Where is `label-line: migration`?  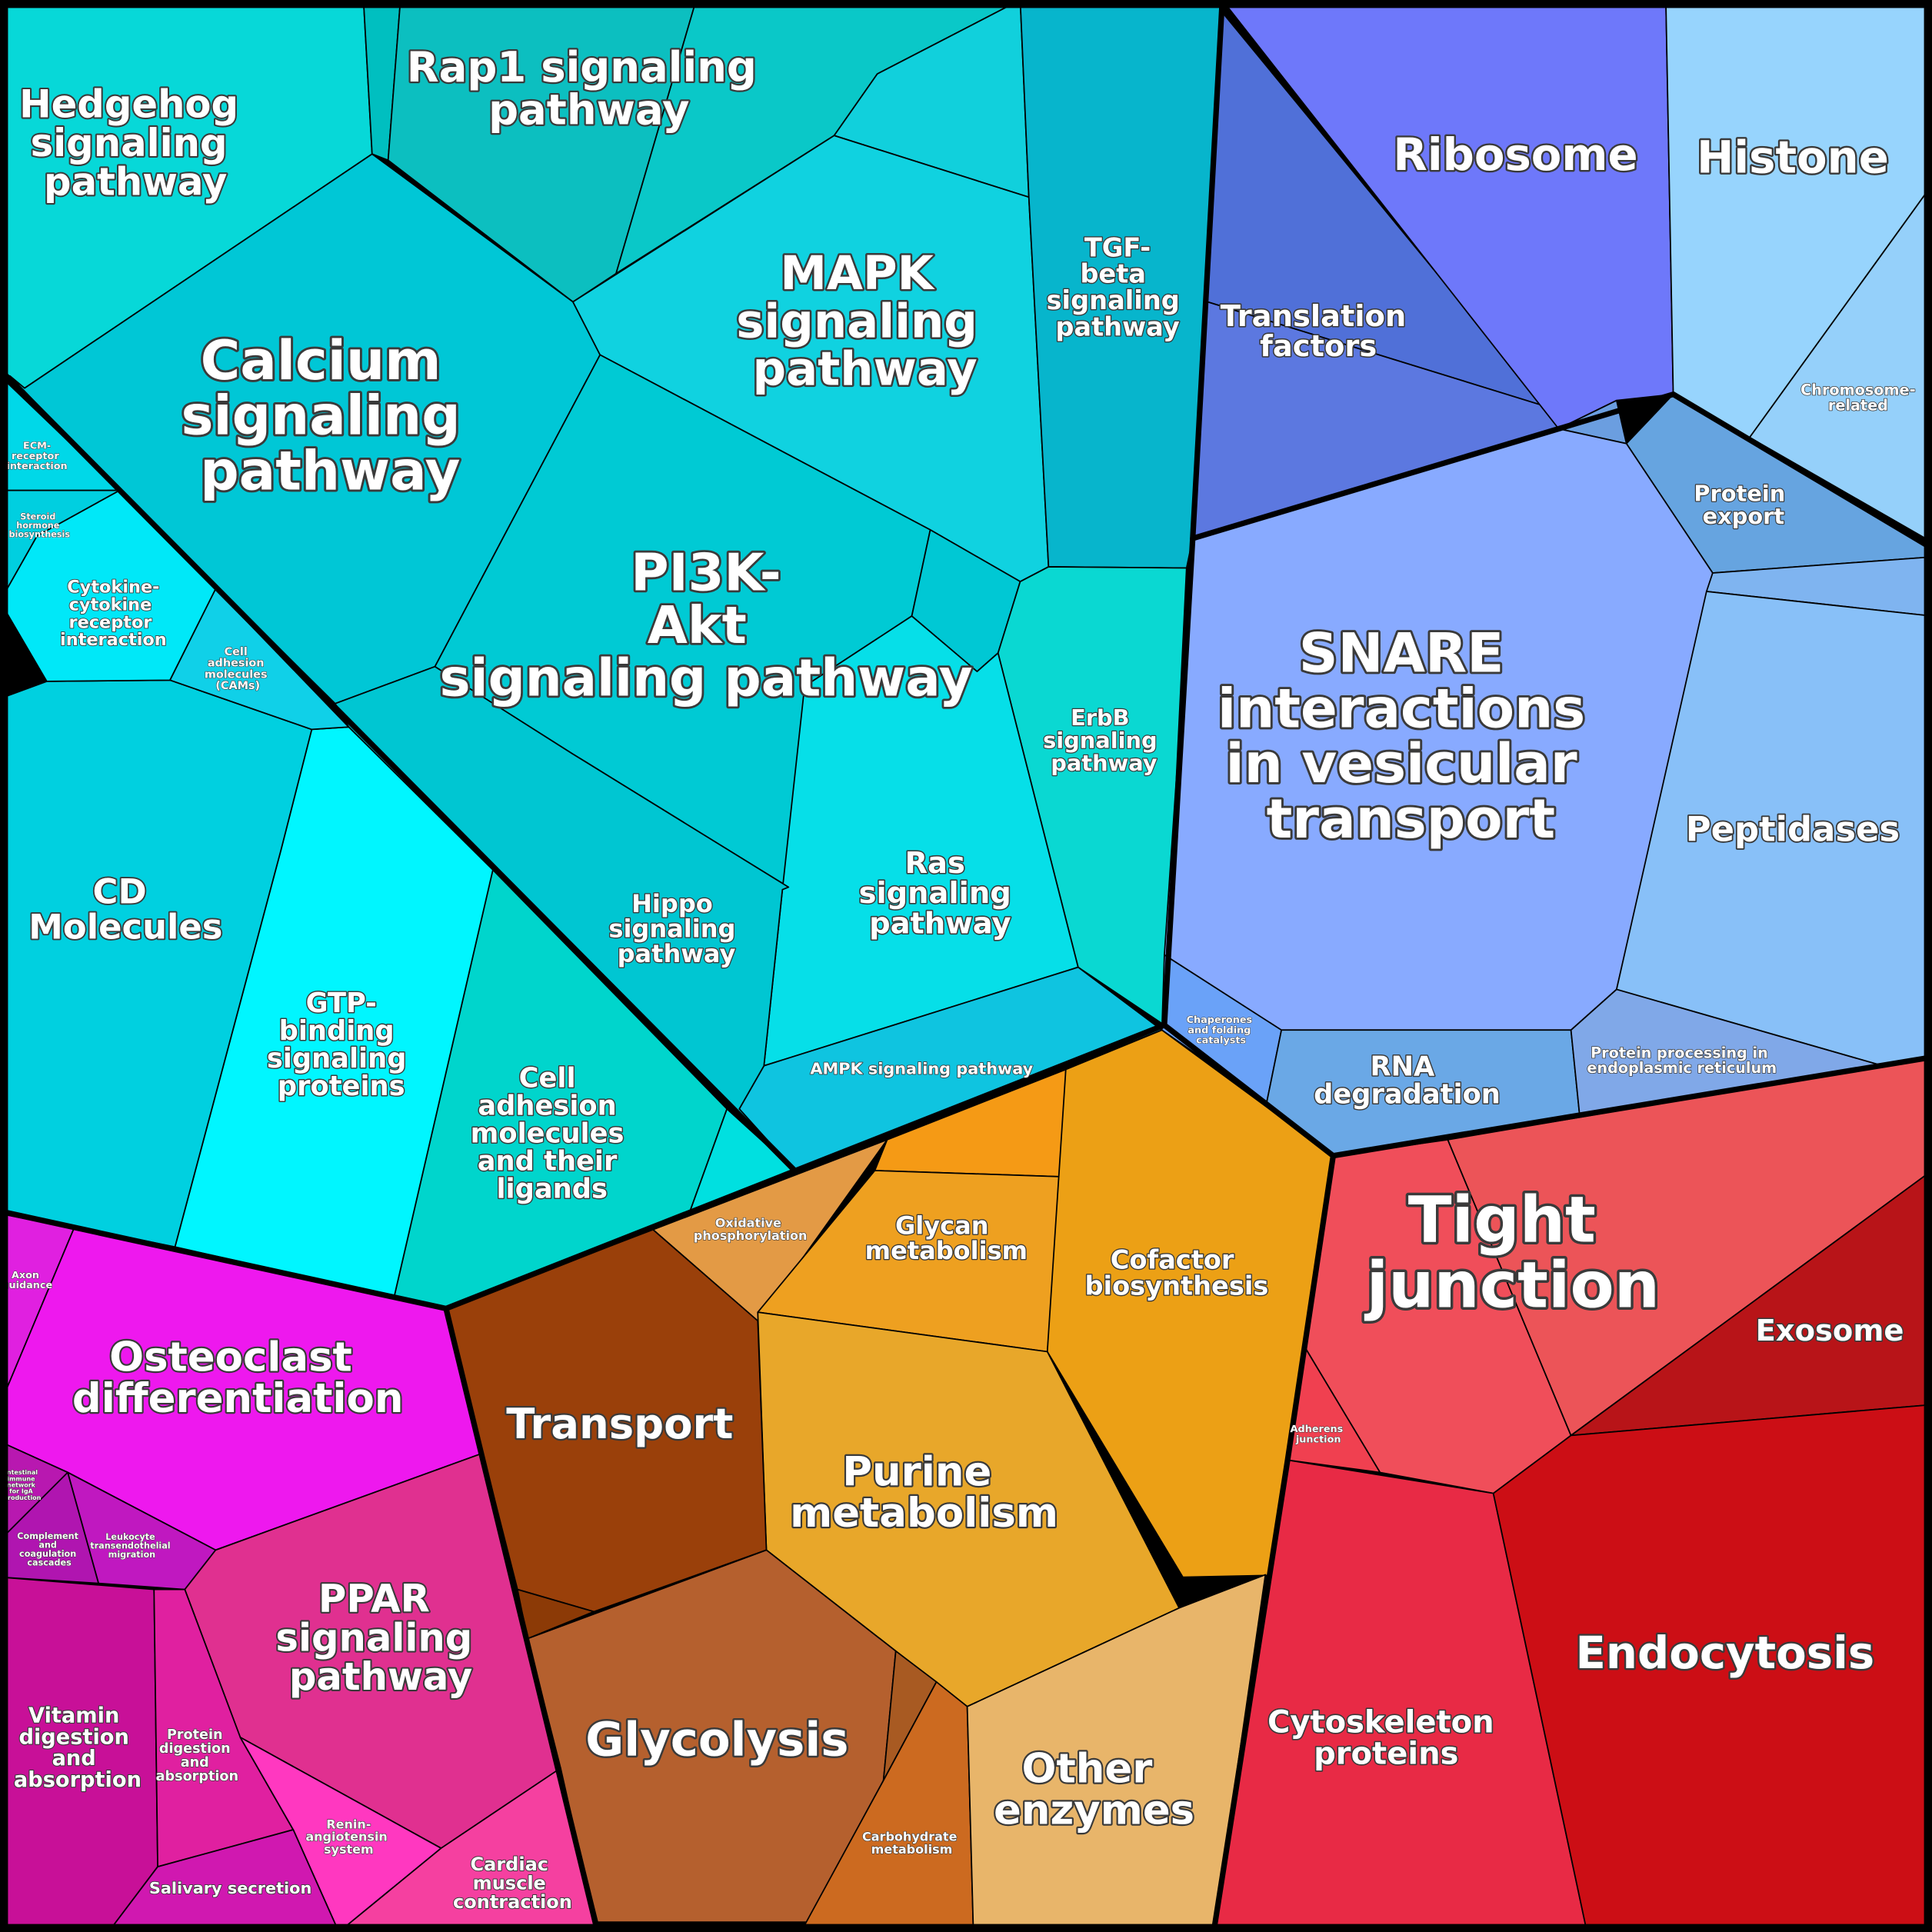
label-line: migration is located at coordinates (132, 1555).